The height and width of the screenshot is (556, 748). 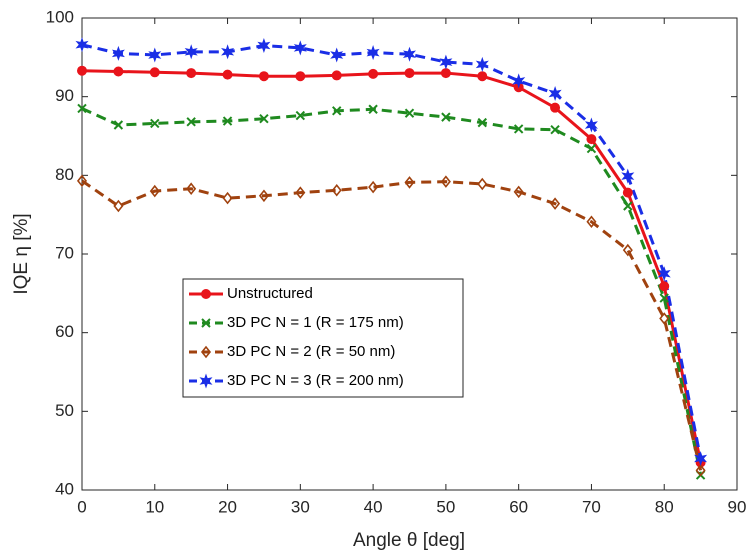 I want to click on legend-text: 3D PC N = 1 (R = 175 nm), so click(x=315, y=322).